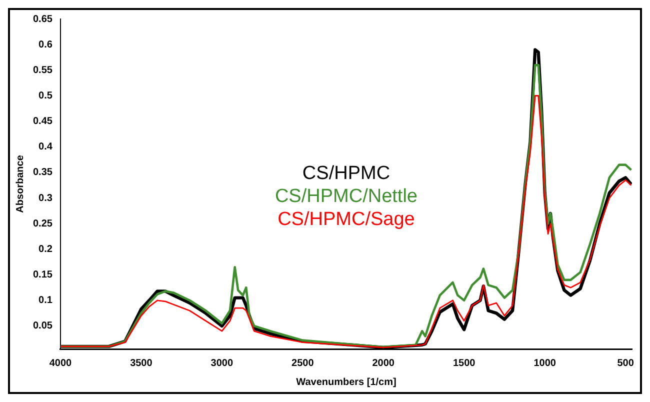 The height and width of the screenshot is (402, 650). What do you see at coordinates (141, 363) in the screenshot?
I see `x-tick-label: 3500` at bounding box center [141, 363].